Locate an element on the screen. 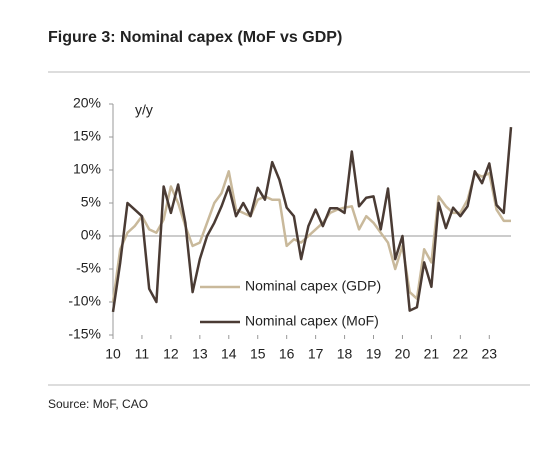 This screenshot has height=453, width=550. source: Source: MoF, CAO is located at coordinates (98, 404).